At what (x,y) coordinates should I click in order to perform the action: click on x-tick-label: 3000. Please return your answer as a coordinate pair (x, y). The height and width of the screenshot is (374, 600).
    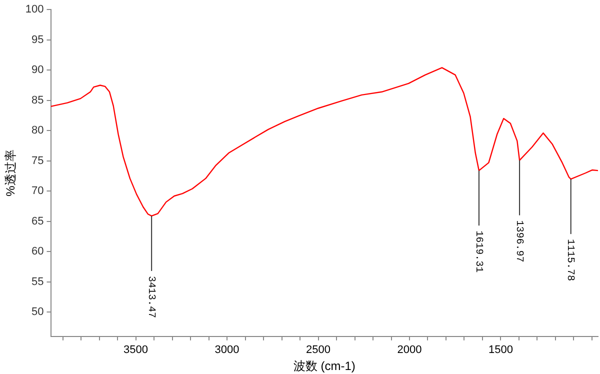
    Looking at the image, I should click on (227, 350).